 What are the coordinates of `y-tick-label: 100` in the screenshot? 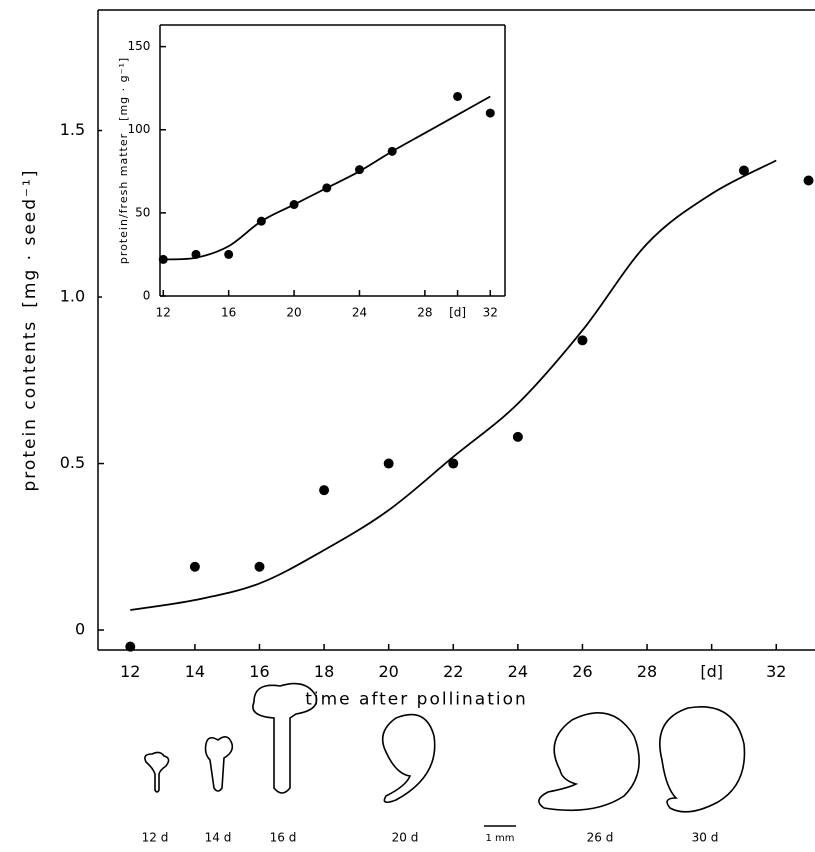 It's located at (138, 129).